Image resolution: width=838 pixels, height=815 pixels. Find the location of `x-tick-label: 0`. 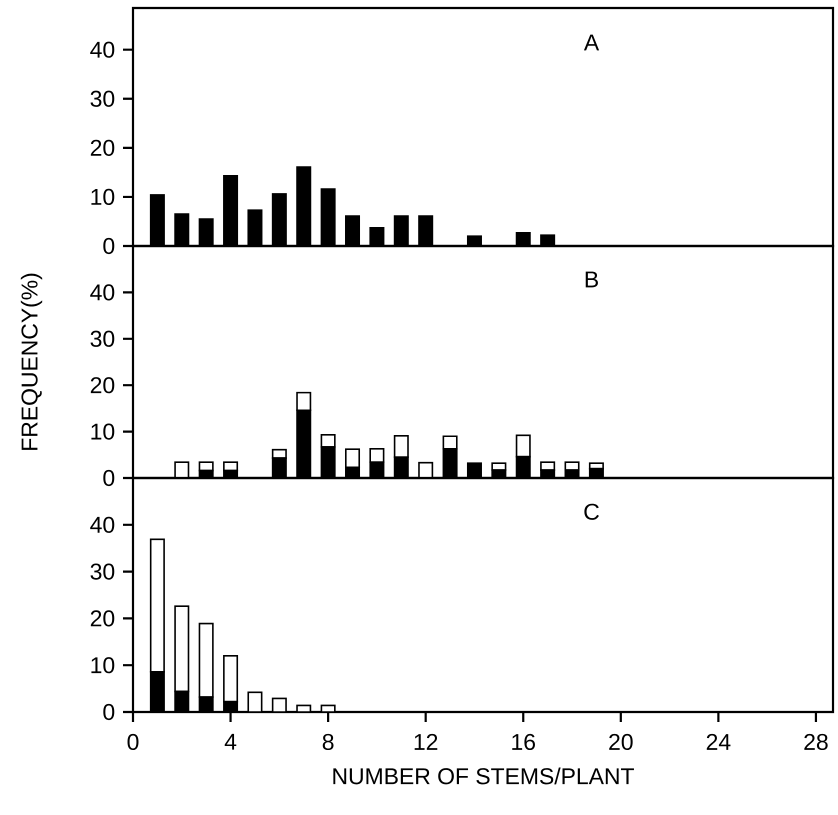

x-tick-label: 0 is located at coordinates (133, 742).